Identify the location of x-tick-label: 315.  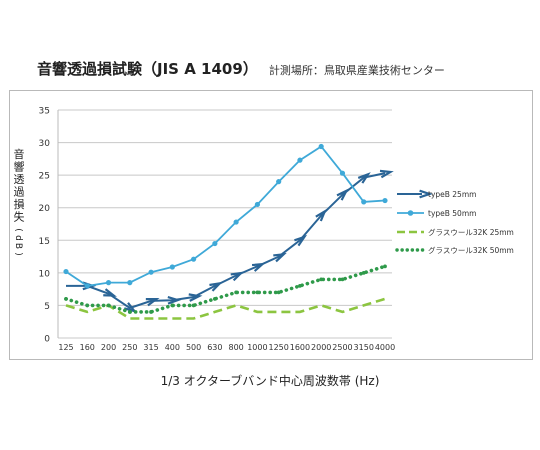
(150, 347).